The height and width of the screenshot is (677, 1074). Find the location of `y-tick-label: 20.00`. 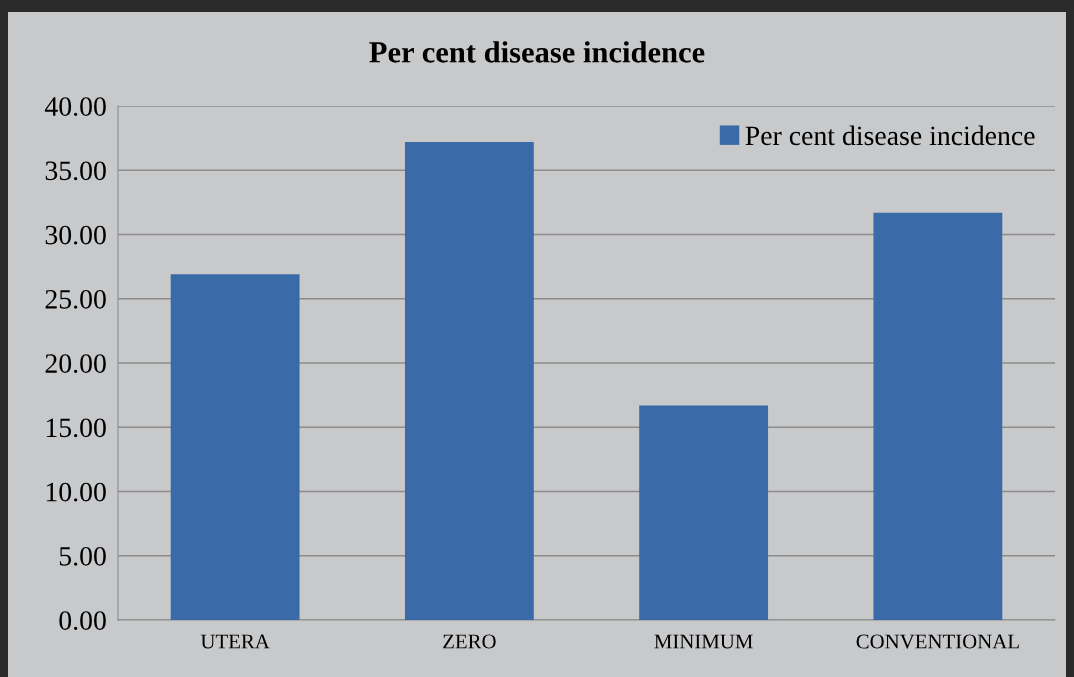

y-tick-label: 20.00 is located at coordinates (75, 364).